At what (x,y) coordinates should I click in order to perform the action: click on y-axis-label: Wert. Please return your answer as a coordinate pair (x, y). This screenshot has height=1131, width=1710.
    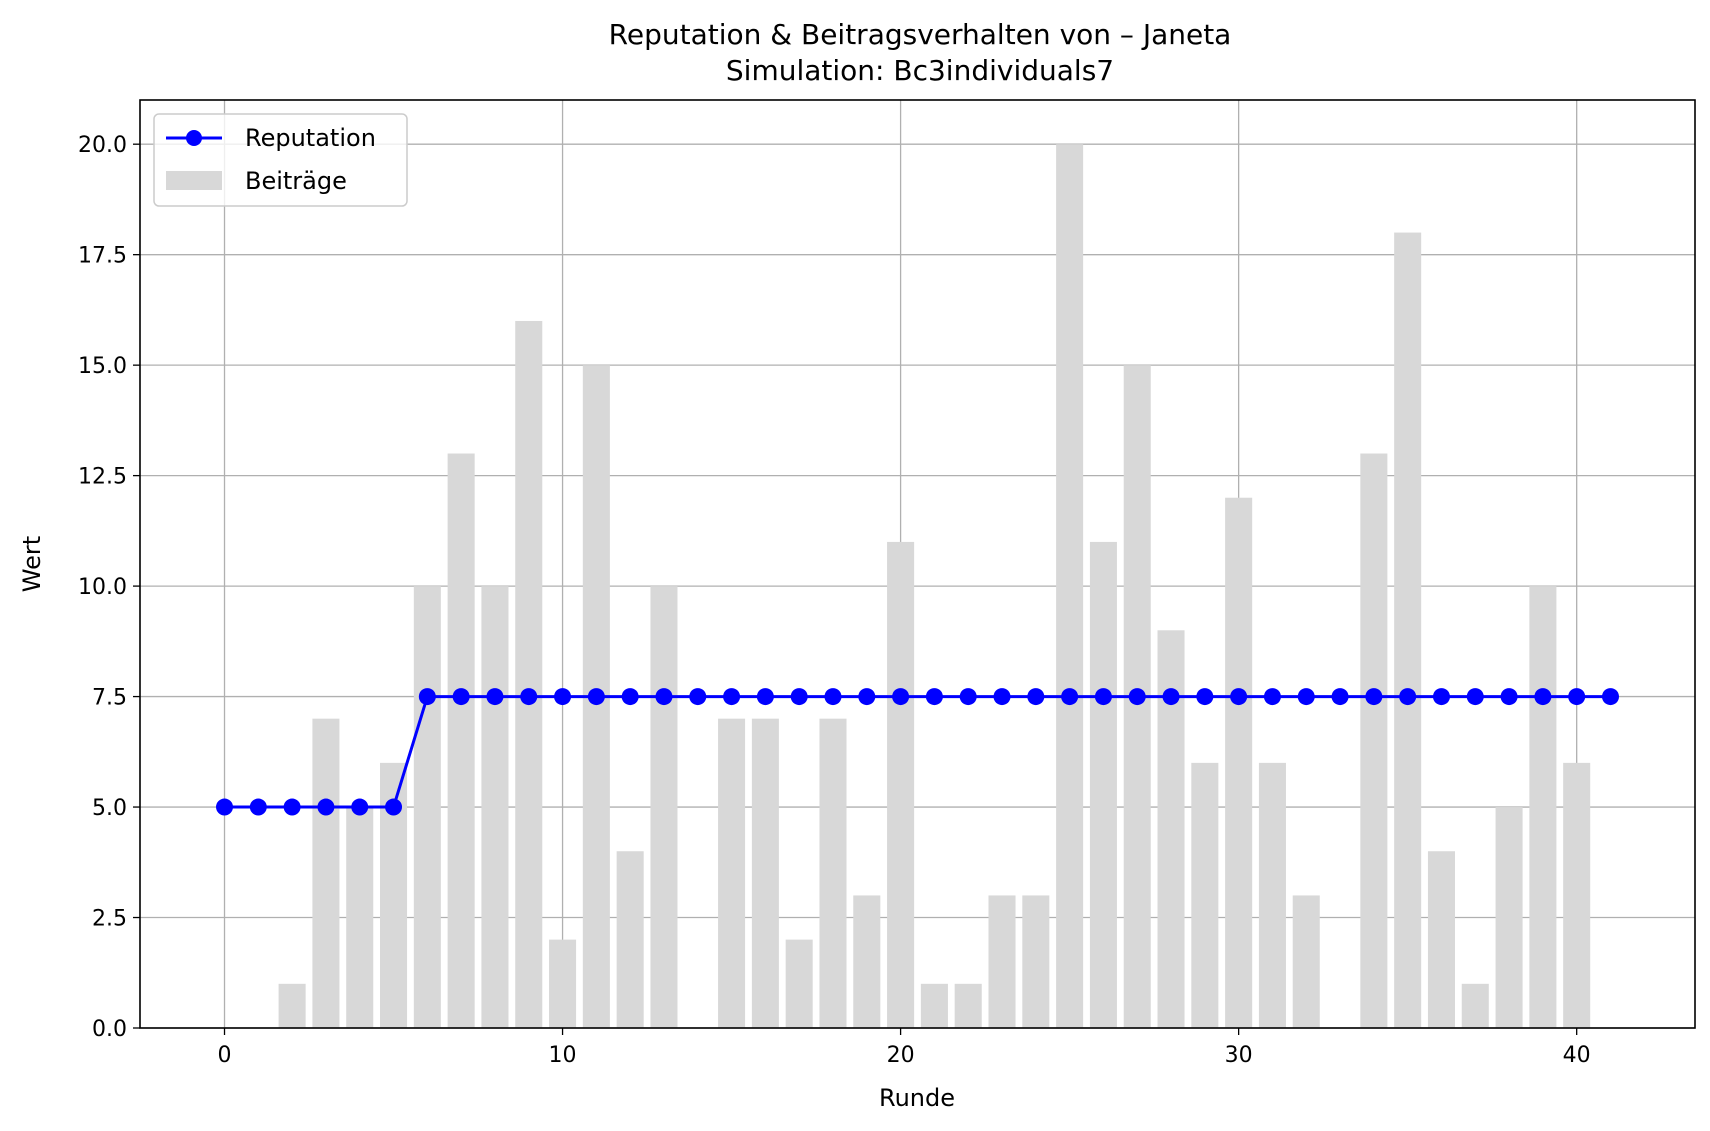
    Looking at the image, I should click on (32, 564).